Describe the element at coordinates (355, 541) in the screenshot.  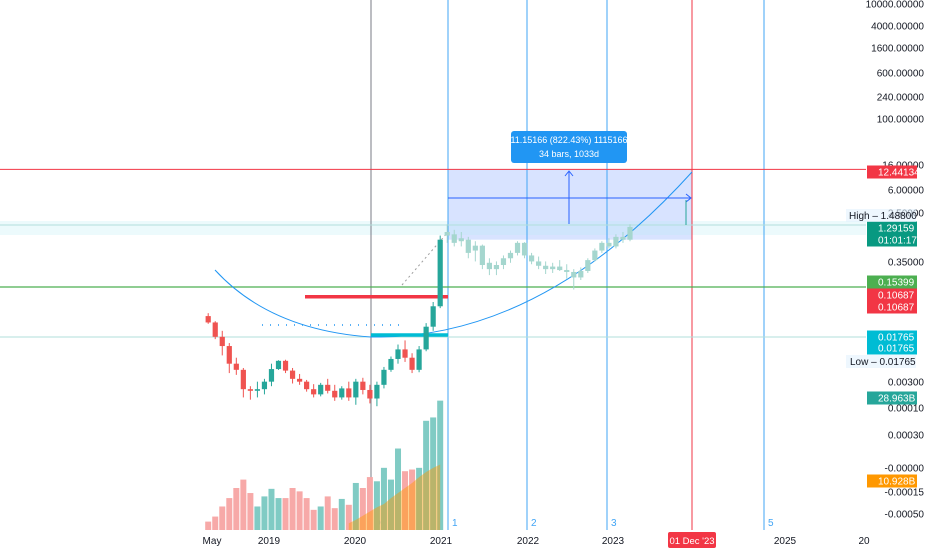
I see `x-tick-label: 2020` at that location.